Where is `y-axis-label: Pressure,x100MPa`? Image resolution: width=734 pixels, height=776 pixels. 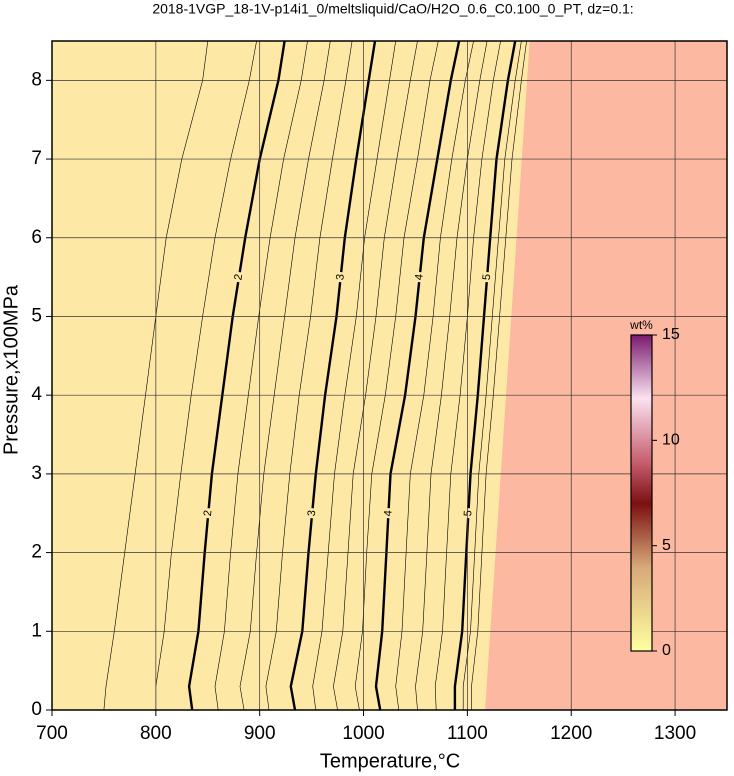
y-axis-label: Pressure,x100MPa is located at coordinates (11, 369).